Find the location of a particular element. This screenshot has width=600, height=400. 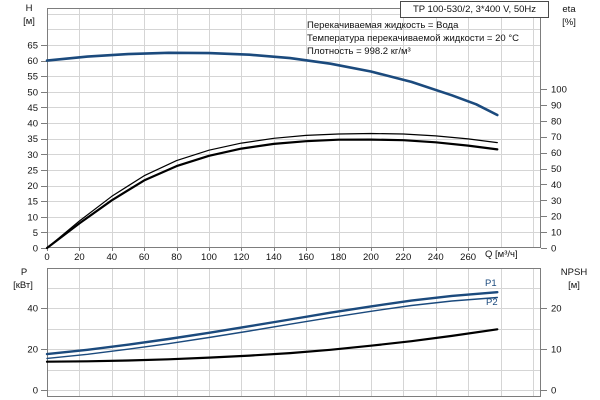

svg-text: 220 is located at coordinates (403, 257).